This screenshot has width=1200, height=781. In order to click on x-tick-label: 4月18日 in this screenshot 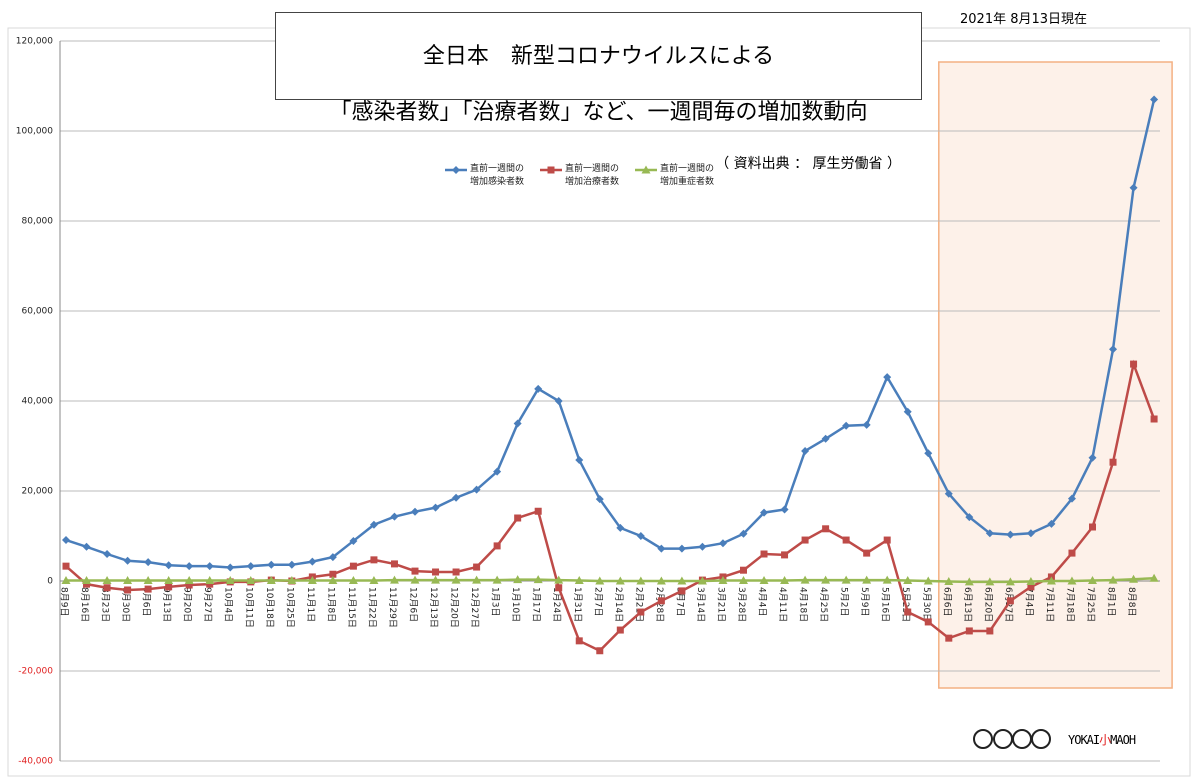, I will do `click(803, 604)`.